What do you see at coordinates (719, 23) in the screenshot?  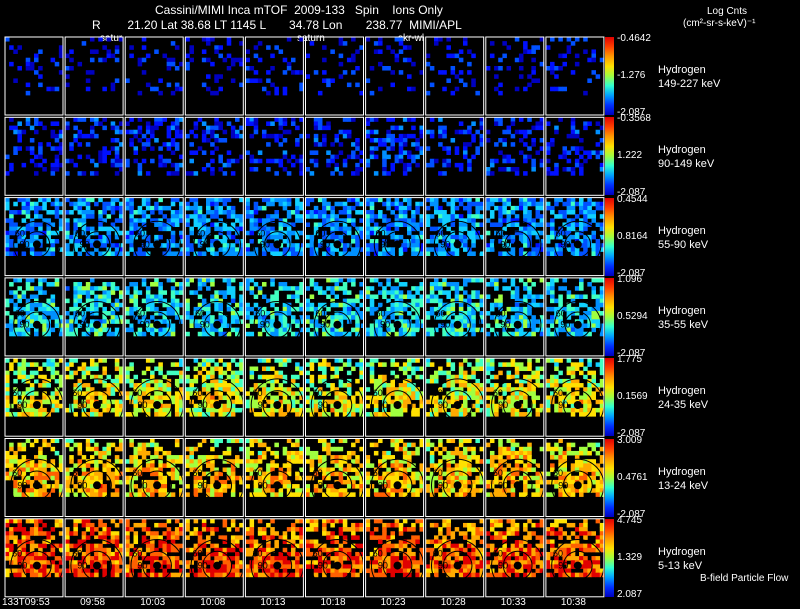 I see `units-label-line2: (cm²-sr-s-keV)⁻¹` at bounding box center [719, 23].